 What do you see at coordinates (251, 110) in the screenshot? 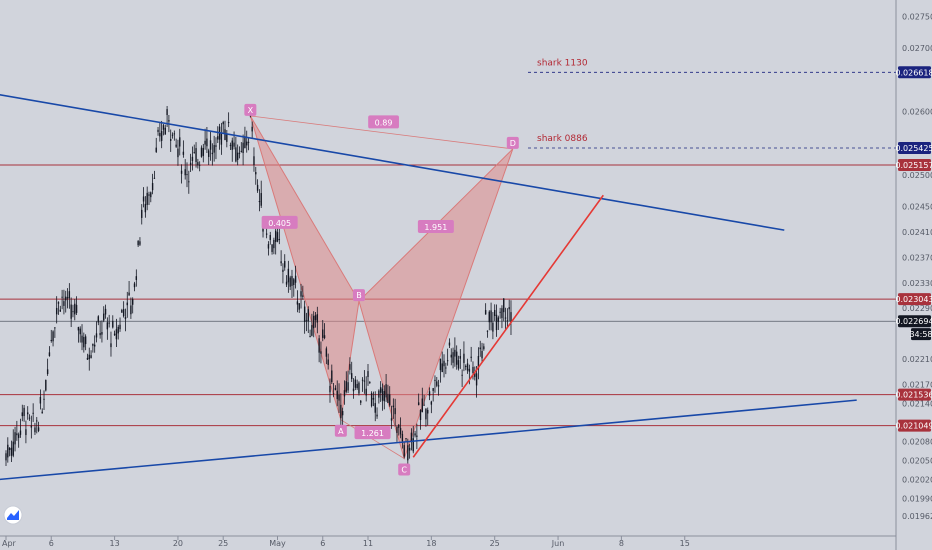
I see `pattern-point-label: X` at bounding box center [251, 110].